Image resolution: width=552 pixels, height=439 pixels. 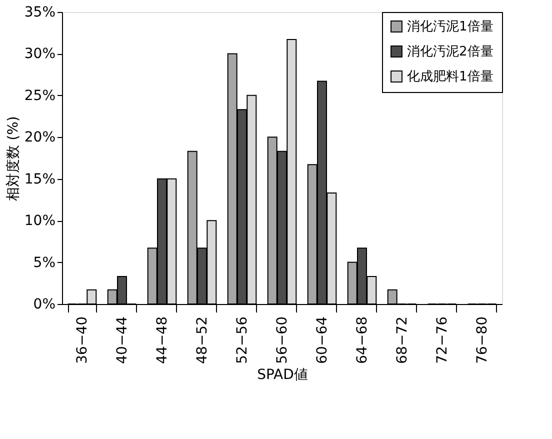 I want to click on y-tick-label: 15%, so click(x=40, y=179).